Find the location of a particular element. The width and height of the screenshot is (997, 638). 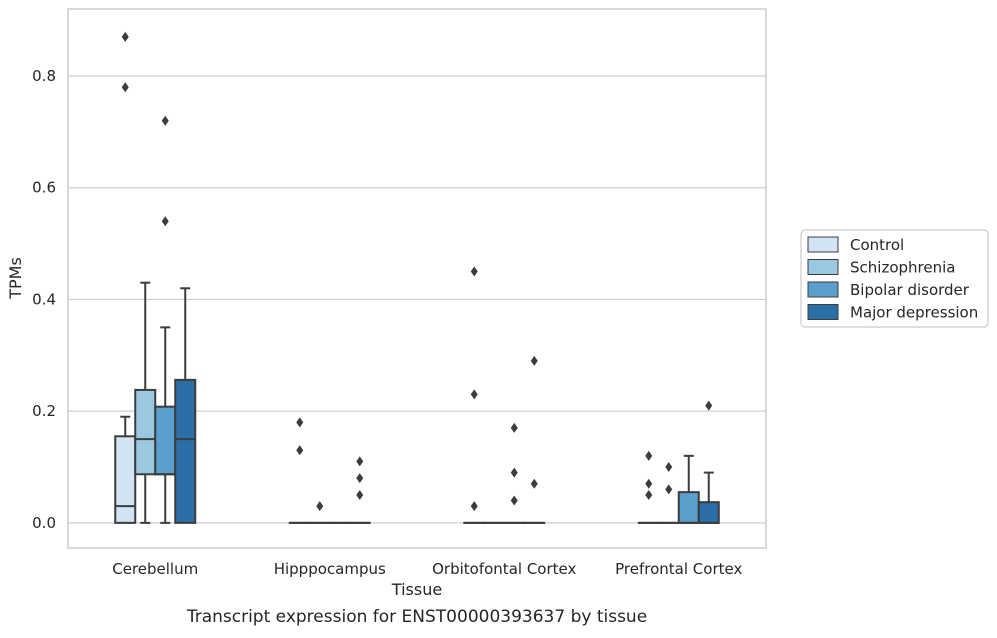

x-tick-label: Orbitofontal Cortex is located at coordinates (504, 569).